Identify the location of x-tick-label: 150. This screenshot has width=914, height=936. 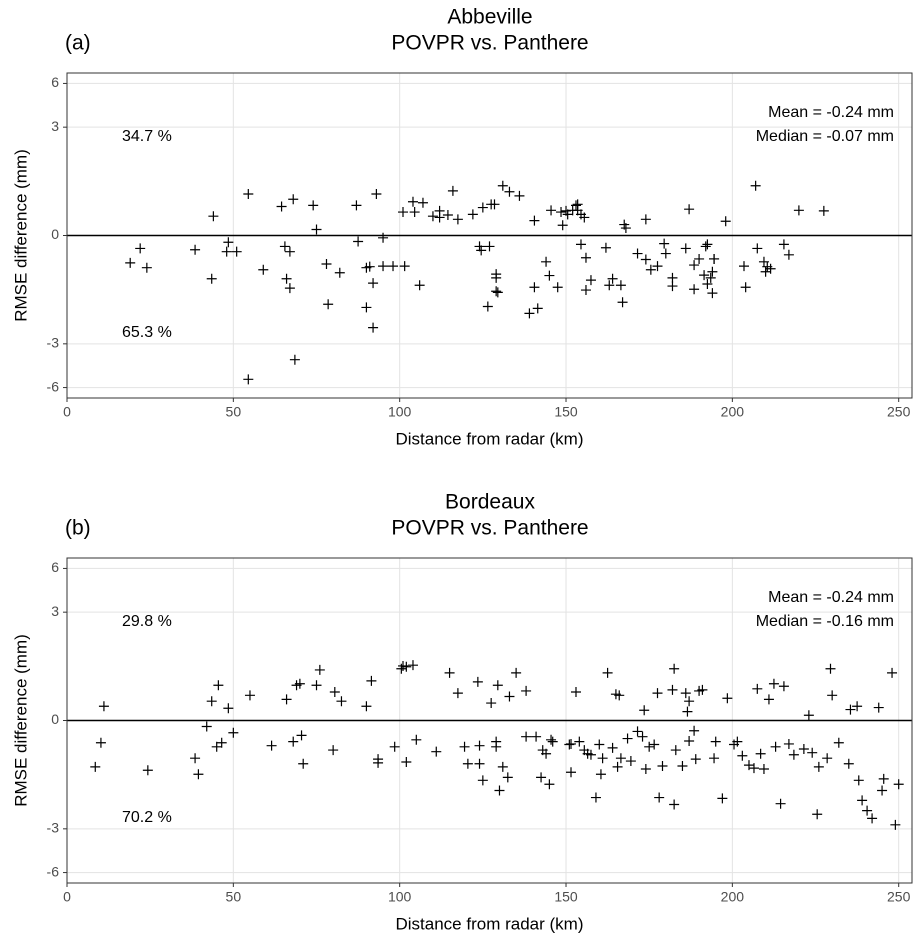
(566, 897).